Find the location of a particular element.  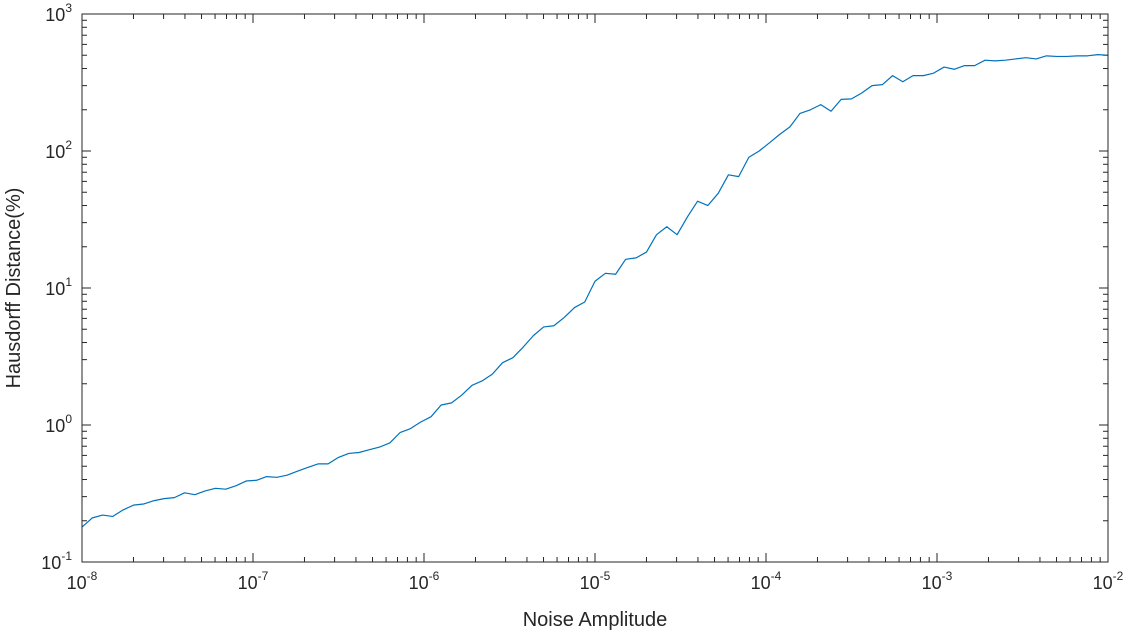

x-tick-label: 10⁻² is located at coordinates (1108, 581).